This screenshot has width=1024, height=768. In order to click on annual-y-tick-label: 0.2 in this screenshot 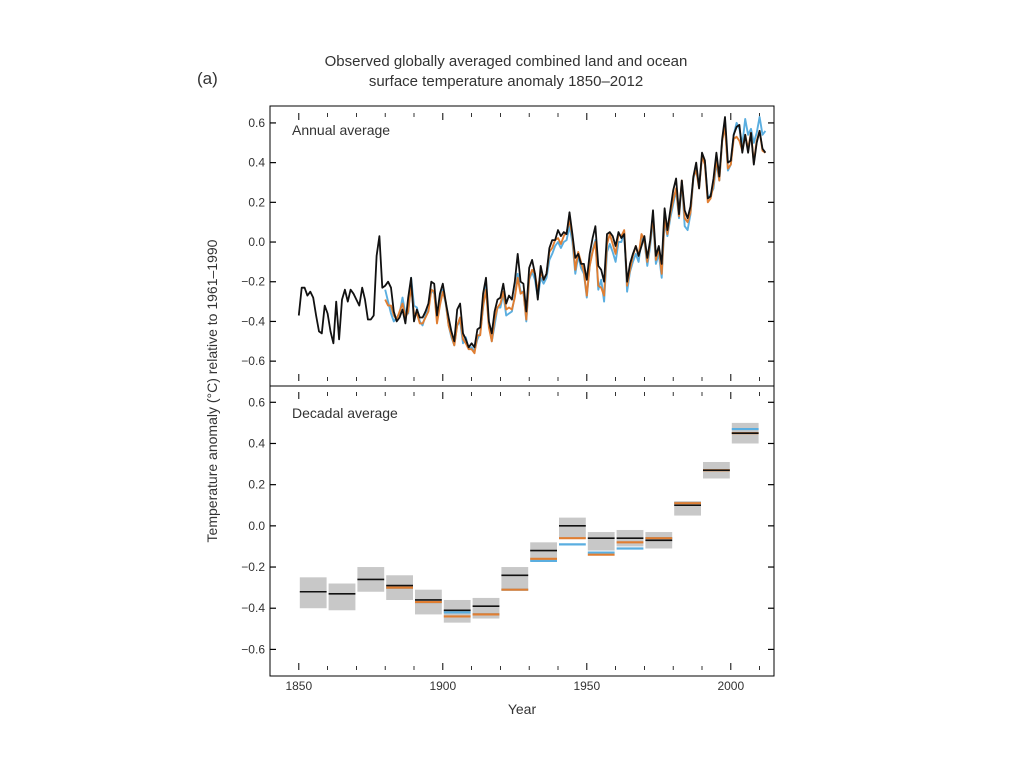, I will do `click(256, 202)`.